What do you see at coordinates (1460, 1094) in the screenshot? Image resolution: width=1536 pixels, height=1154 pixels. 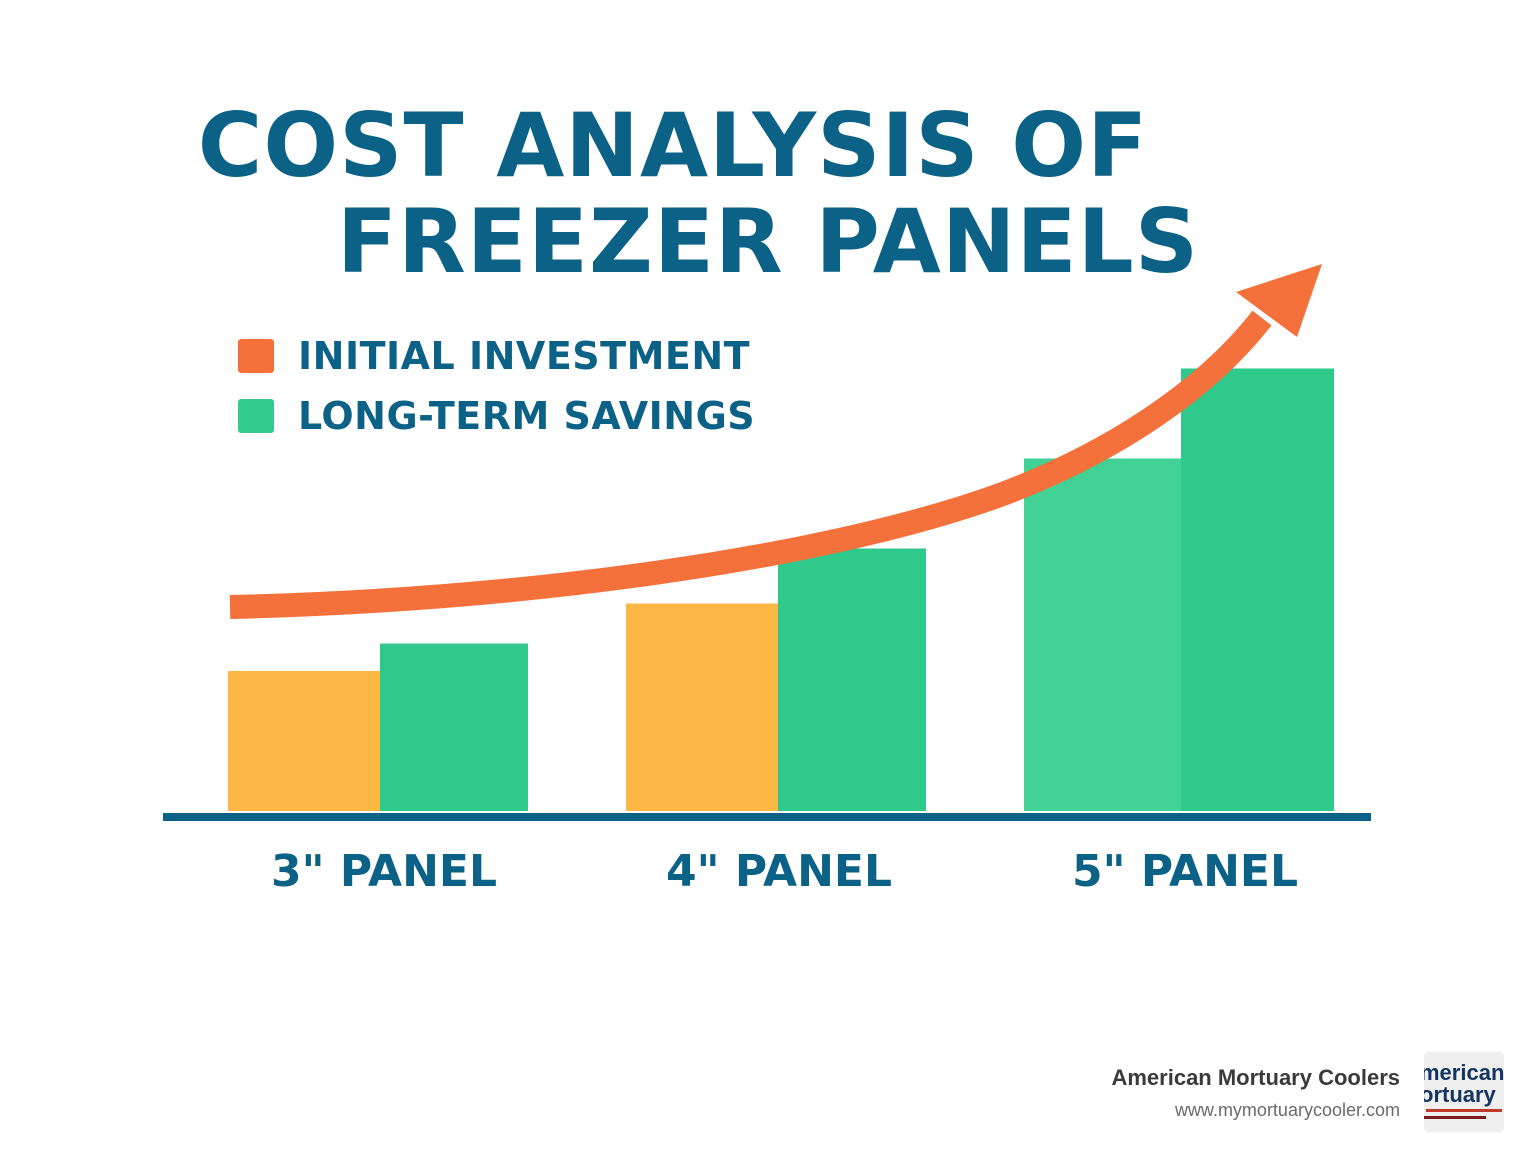 I see `logo-text-line-2: ortuary` at bounding box center [1460, 1094].